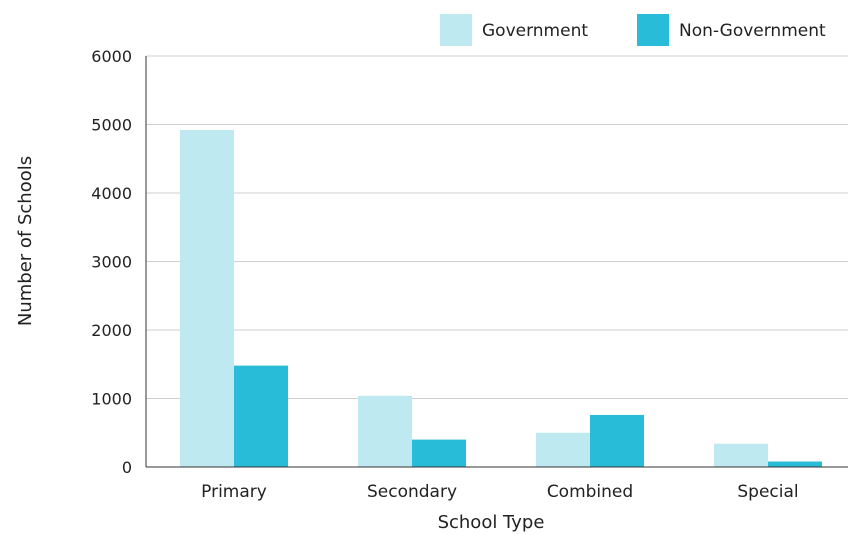 The width and height of the screenshot is (857, 535). What do you see at coordinates (563, 449) in the screenshot?
I see `bar-government-combined` at bounding box center [563, 449].